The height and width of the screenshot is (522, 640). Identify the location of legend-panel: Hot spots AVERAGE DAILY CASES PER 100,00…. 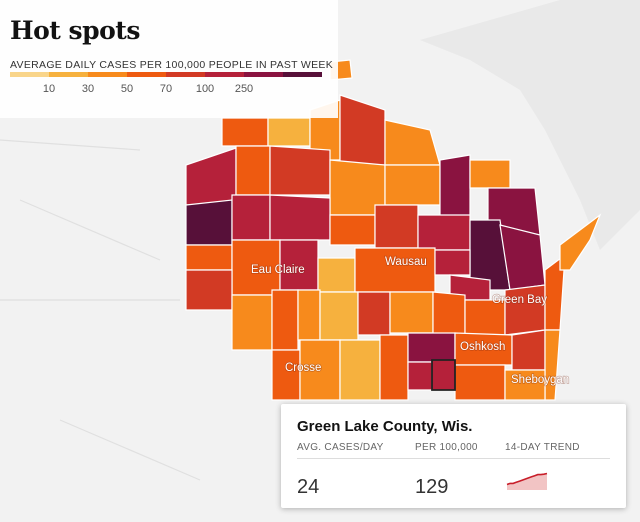
(169, 59).